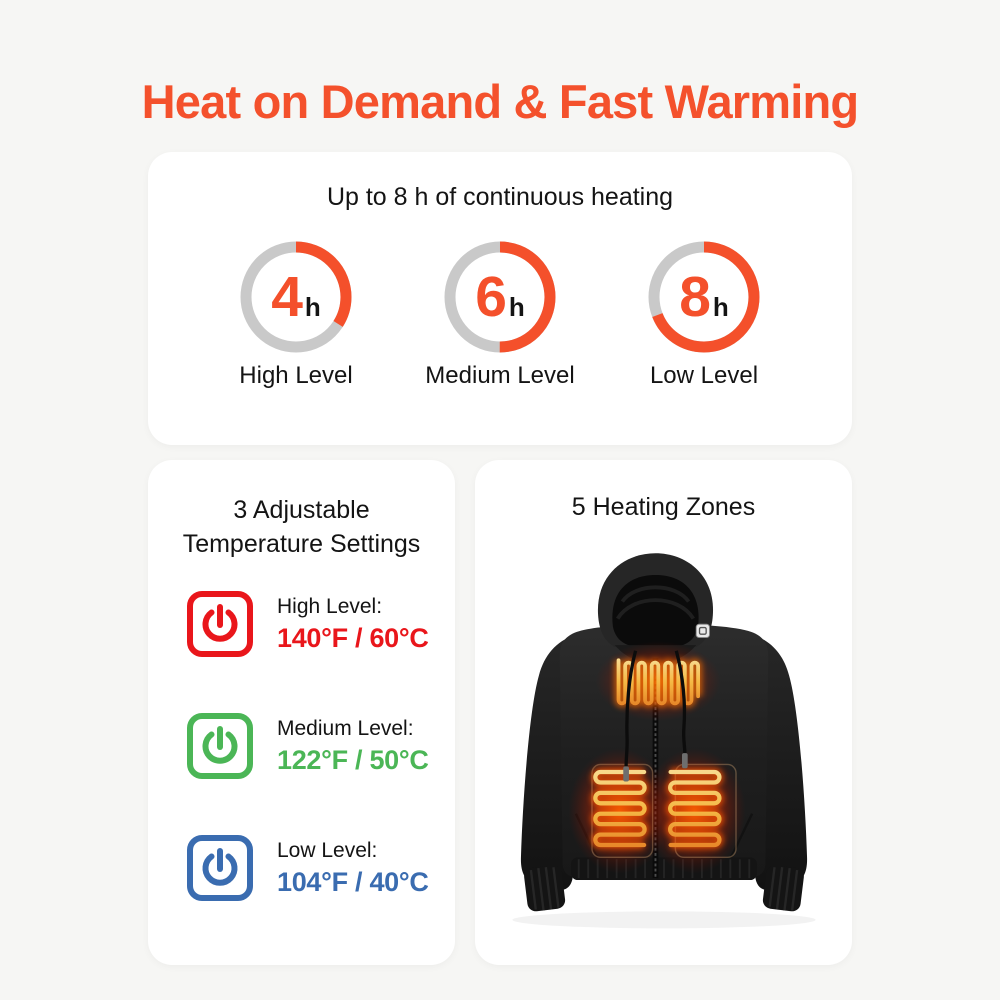 The image size is (1000, 1000). I want to click on ring-level-label: High Level, so click(296, 375).